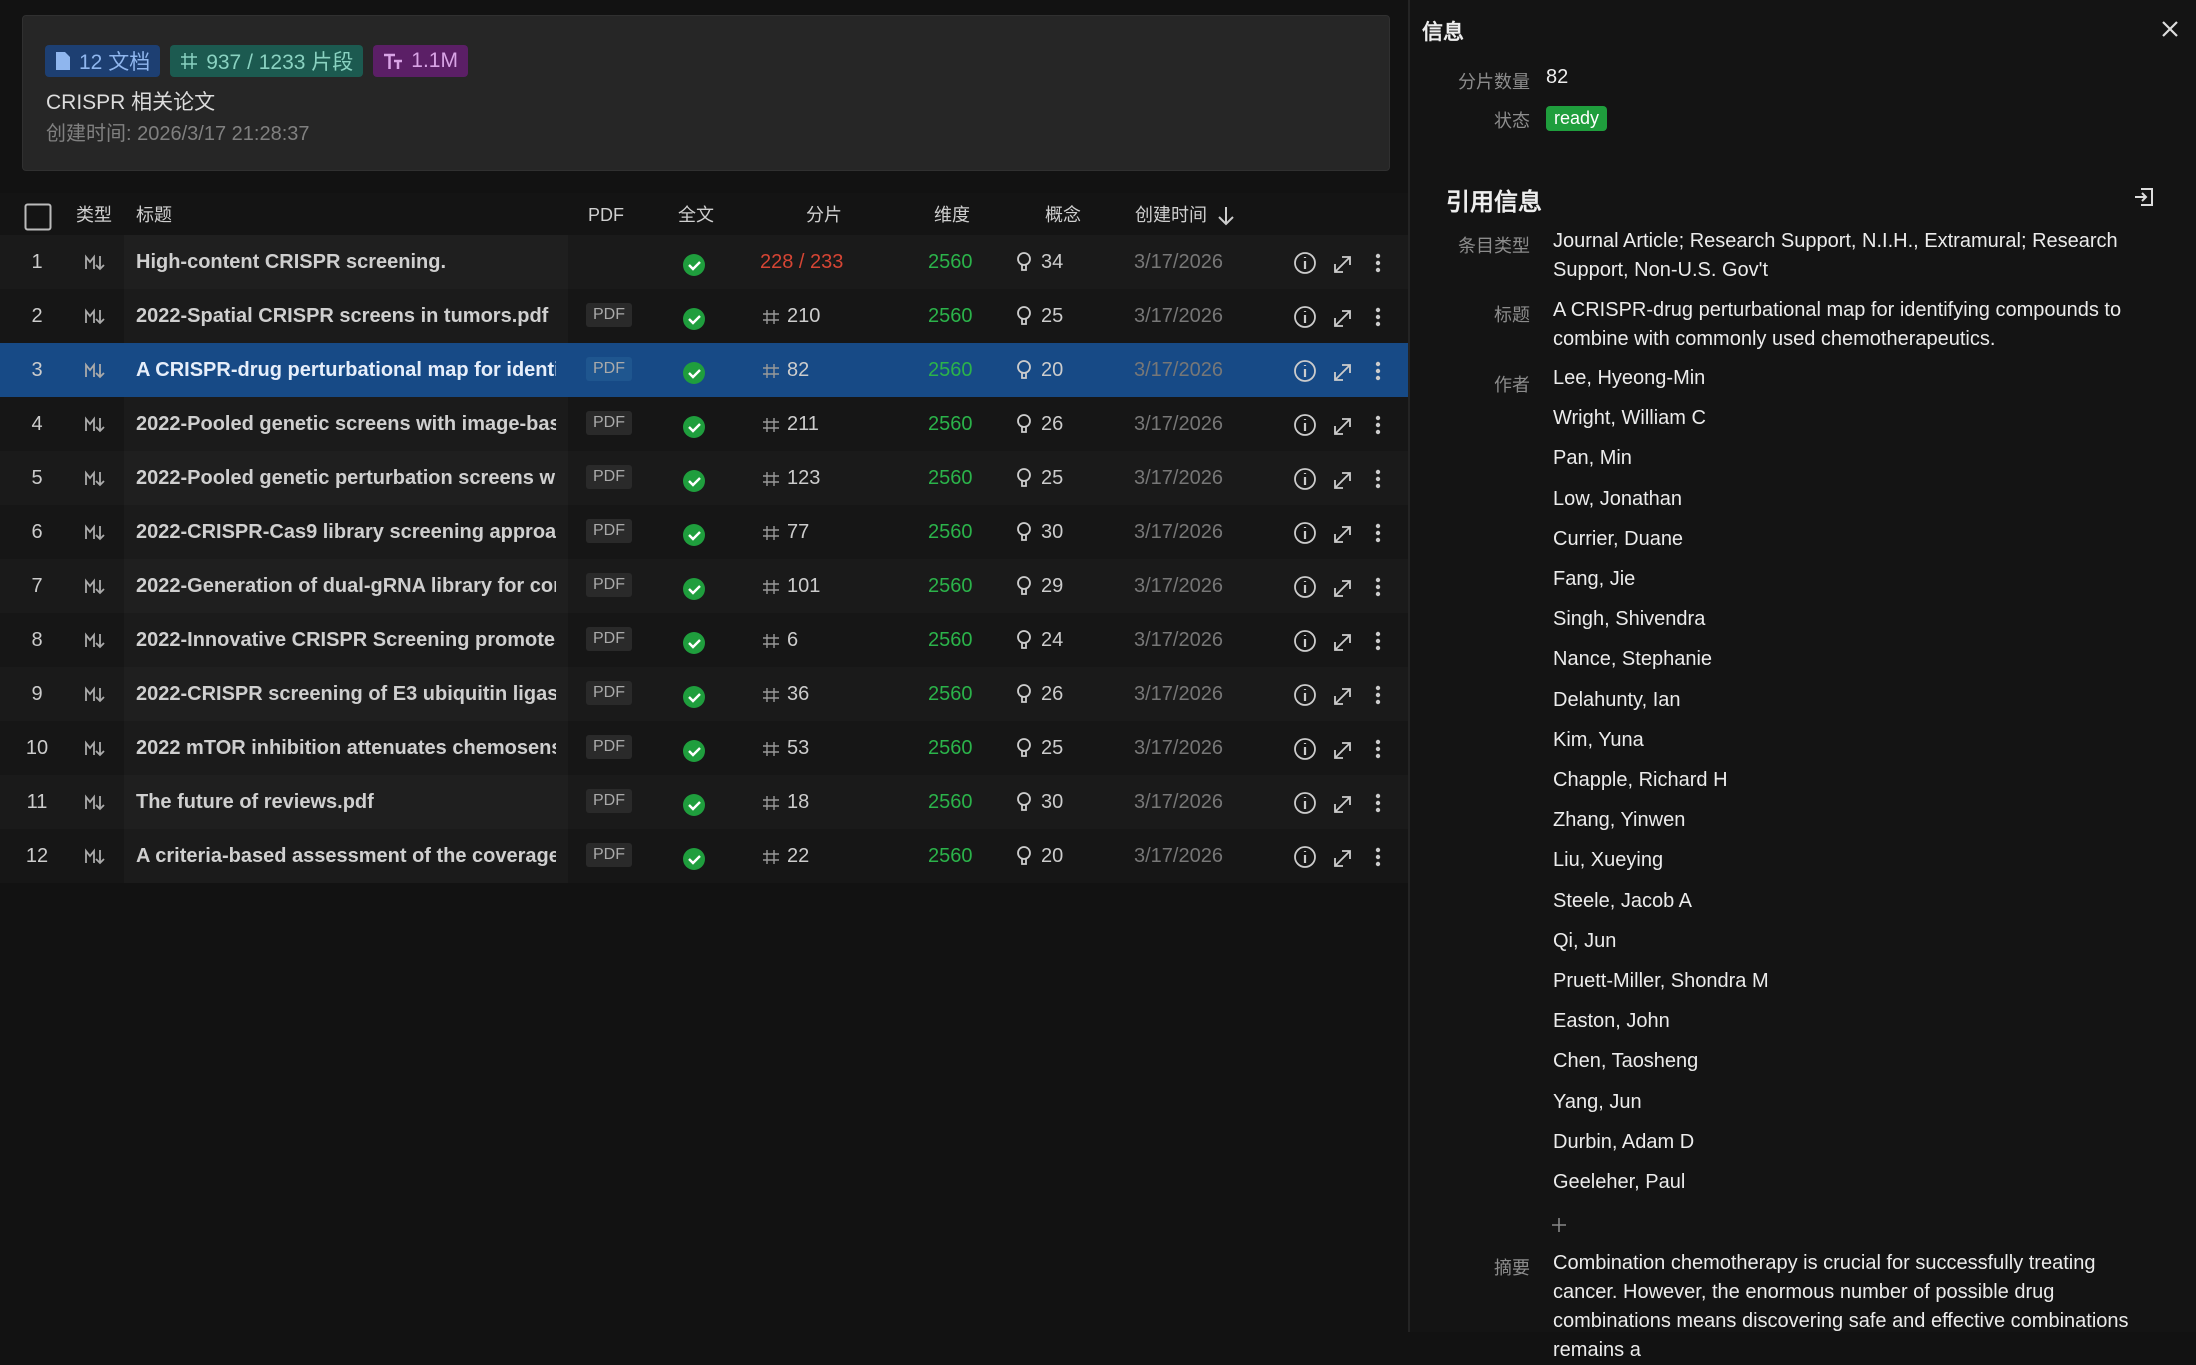 This screenshot has width=2196, height=1365. Describe the element at coordinates (1171, 215) in the screenshot. I see `column-header: 创建时间` at that location.